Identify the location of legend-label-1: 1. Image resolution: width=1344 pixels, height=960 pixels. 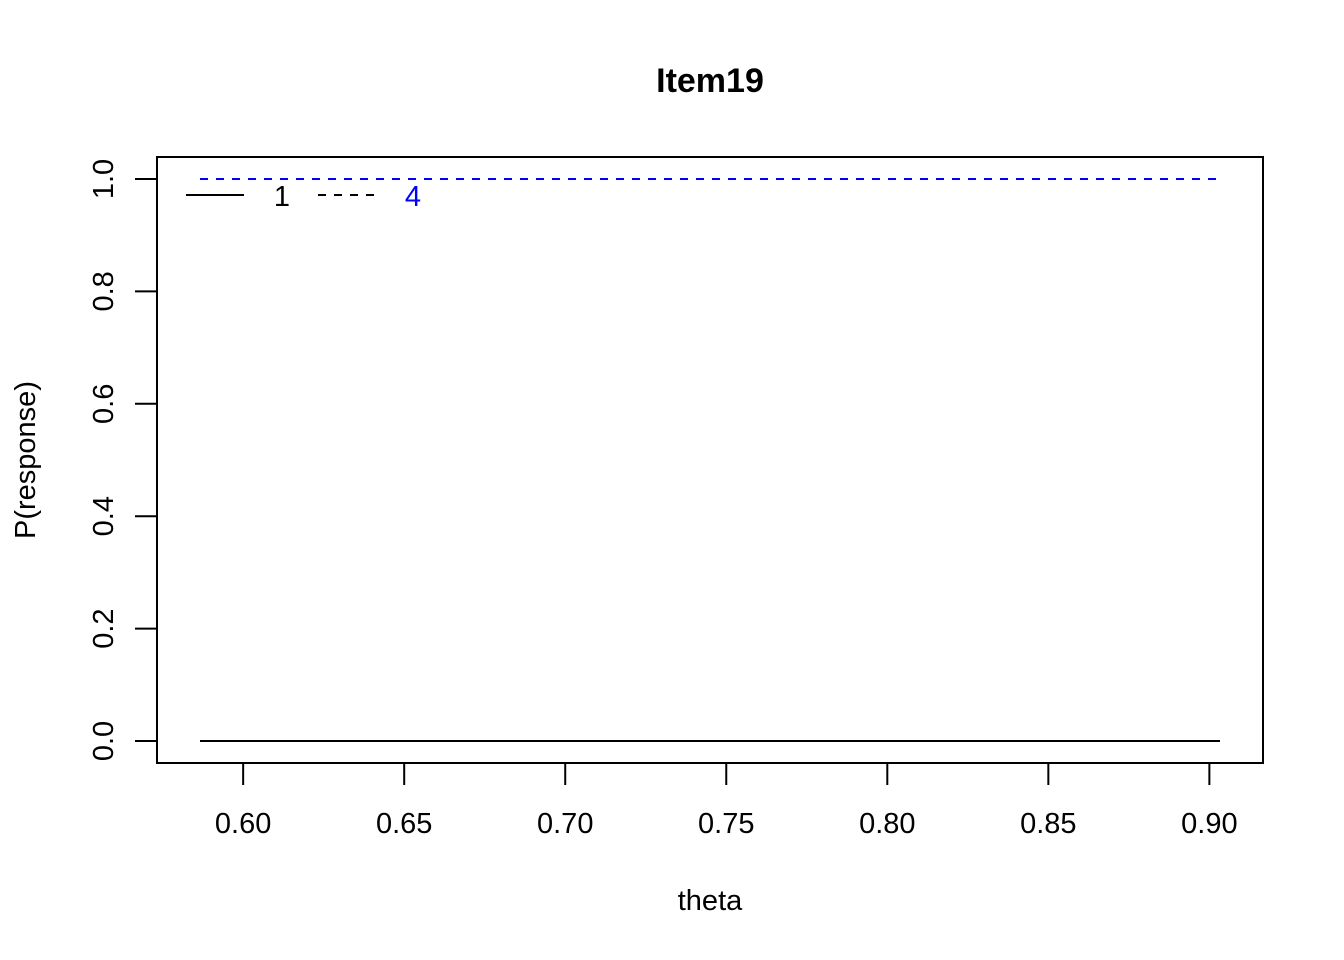
(282, 197).